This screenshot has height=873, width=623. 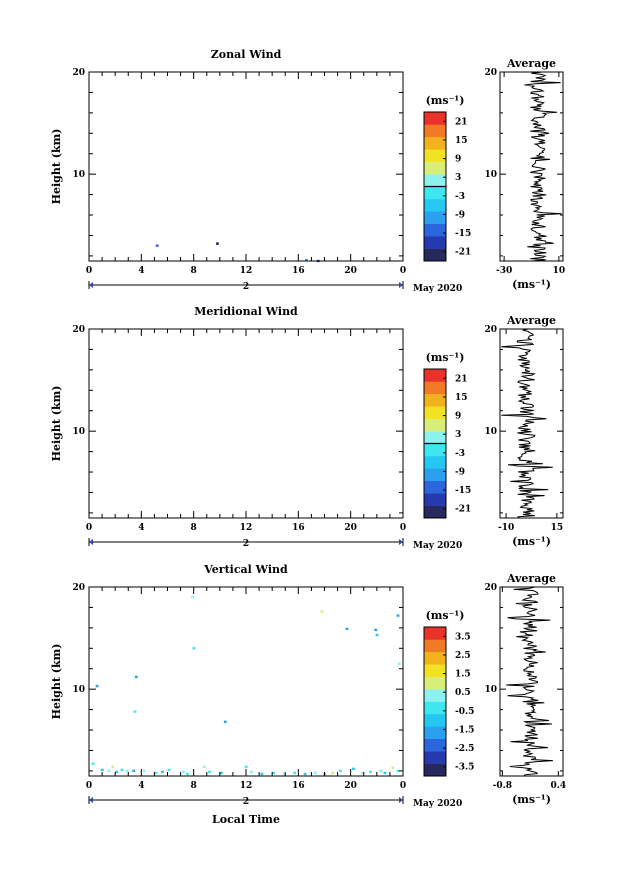 What do you see at coordinates (463, 675) in the screenshot?
I see `colorbar-tick-label: 1.5` at bounding box center [463, 675].